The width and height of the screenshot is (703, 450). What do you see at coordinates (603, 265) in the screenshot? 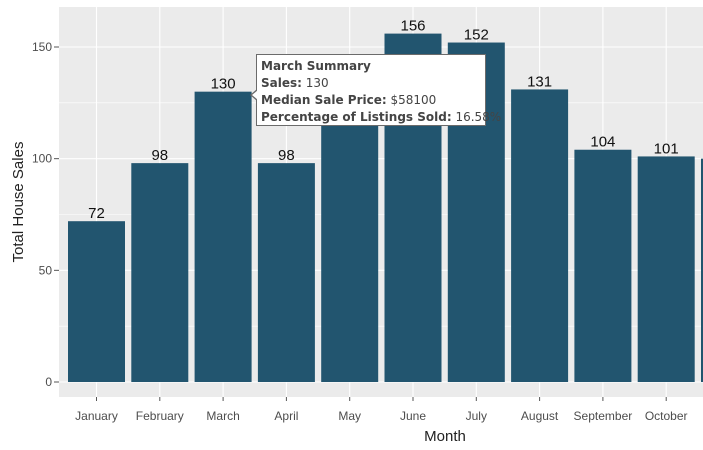
I see `bar-september` at bounding box center [603, 265].